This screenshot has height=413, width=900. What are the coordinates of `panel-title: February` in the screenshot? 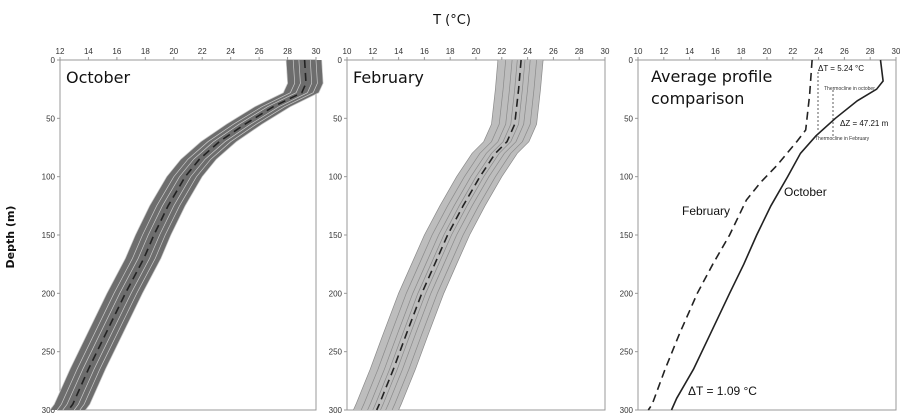 It's located at (388, 77).